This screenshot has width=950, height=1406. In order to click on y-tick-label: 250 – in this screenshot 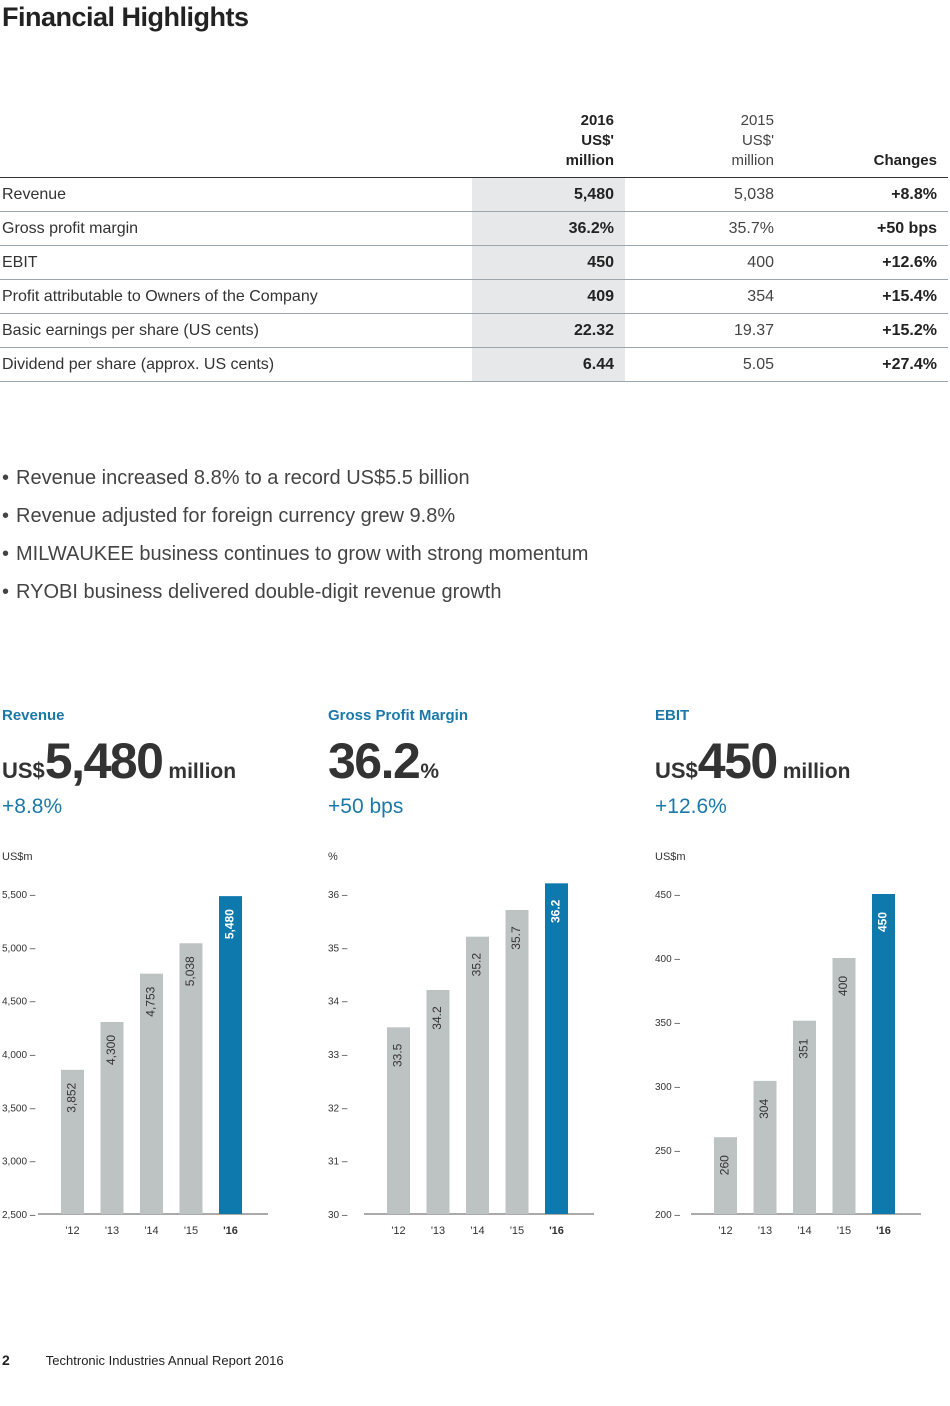, I will do `click(667, 1151)`.